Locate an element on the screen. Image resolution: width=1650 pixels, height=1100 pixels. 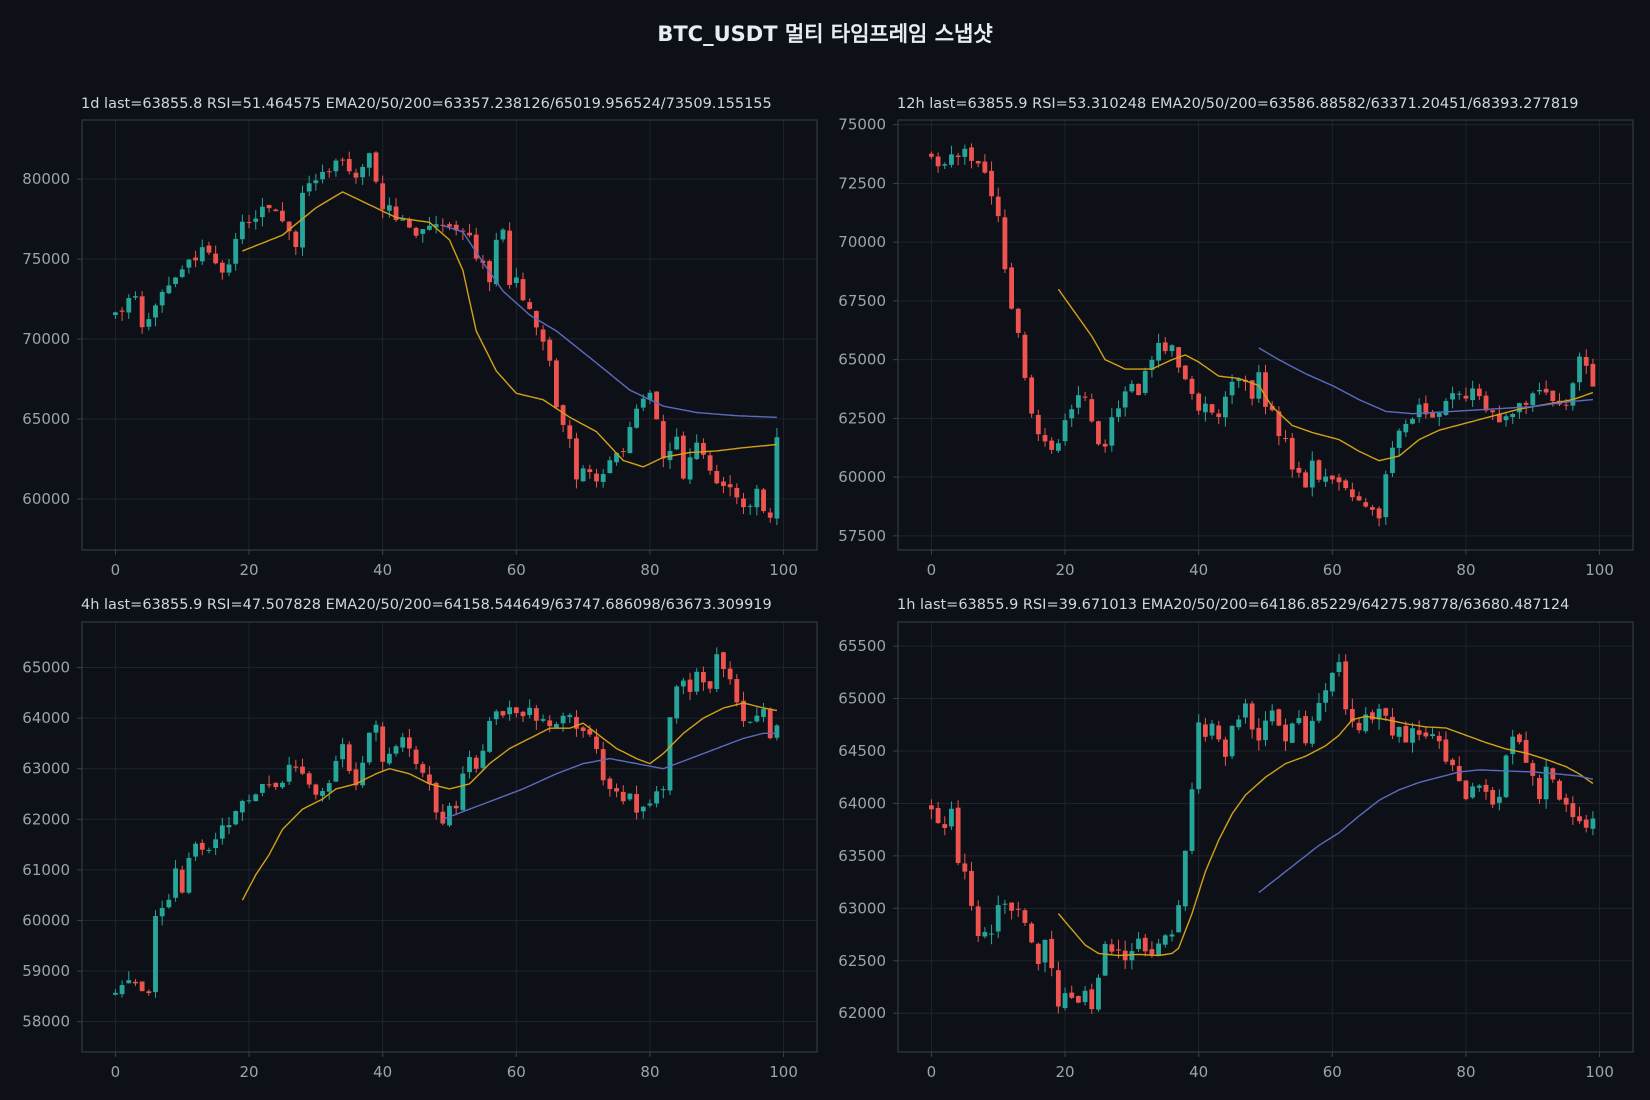
y-tick-label: 65000 is located at coordinates (46, 668).